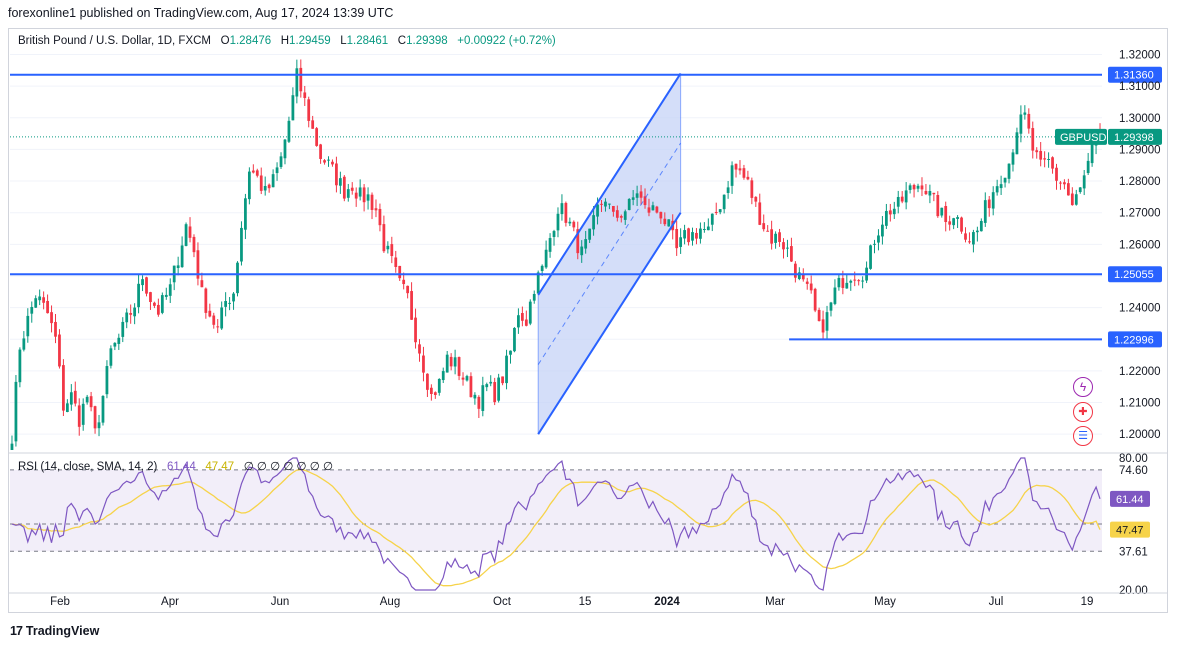  Describe the element at coordinates (367, 41) in the screenshot. I see `low-value: 1.28461` at that location.